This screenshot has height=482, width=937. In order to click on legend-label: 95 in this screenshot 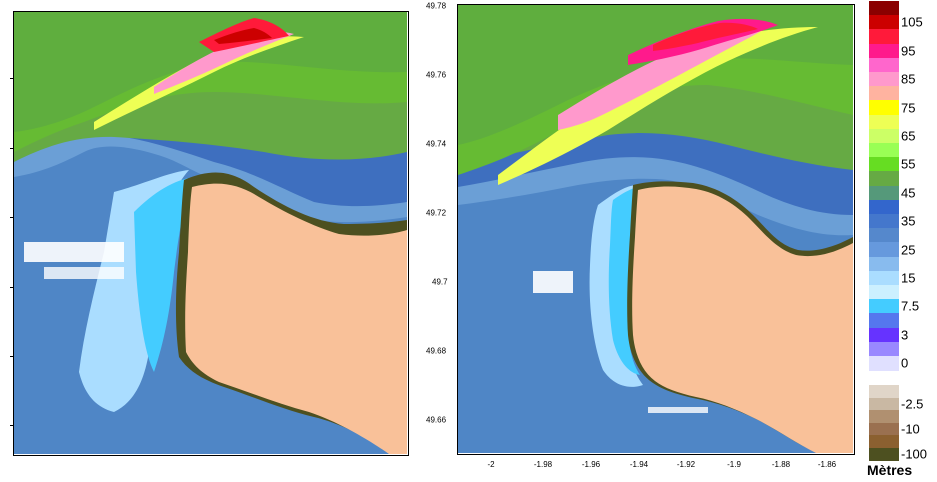, I will do `click(908, 51)`.